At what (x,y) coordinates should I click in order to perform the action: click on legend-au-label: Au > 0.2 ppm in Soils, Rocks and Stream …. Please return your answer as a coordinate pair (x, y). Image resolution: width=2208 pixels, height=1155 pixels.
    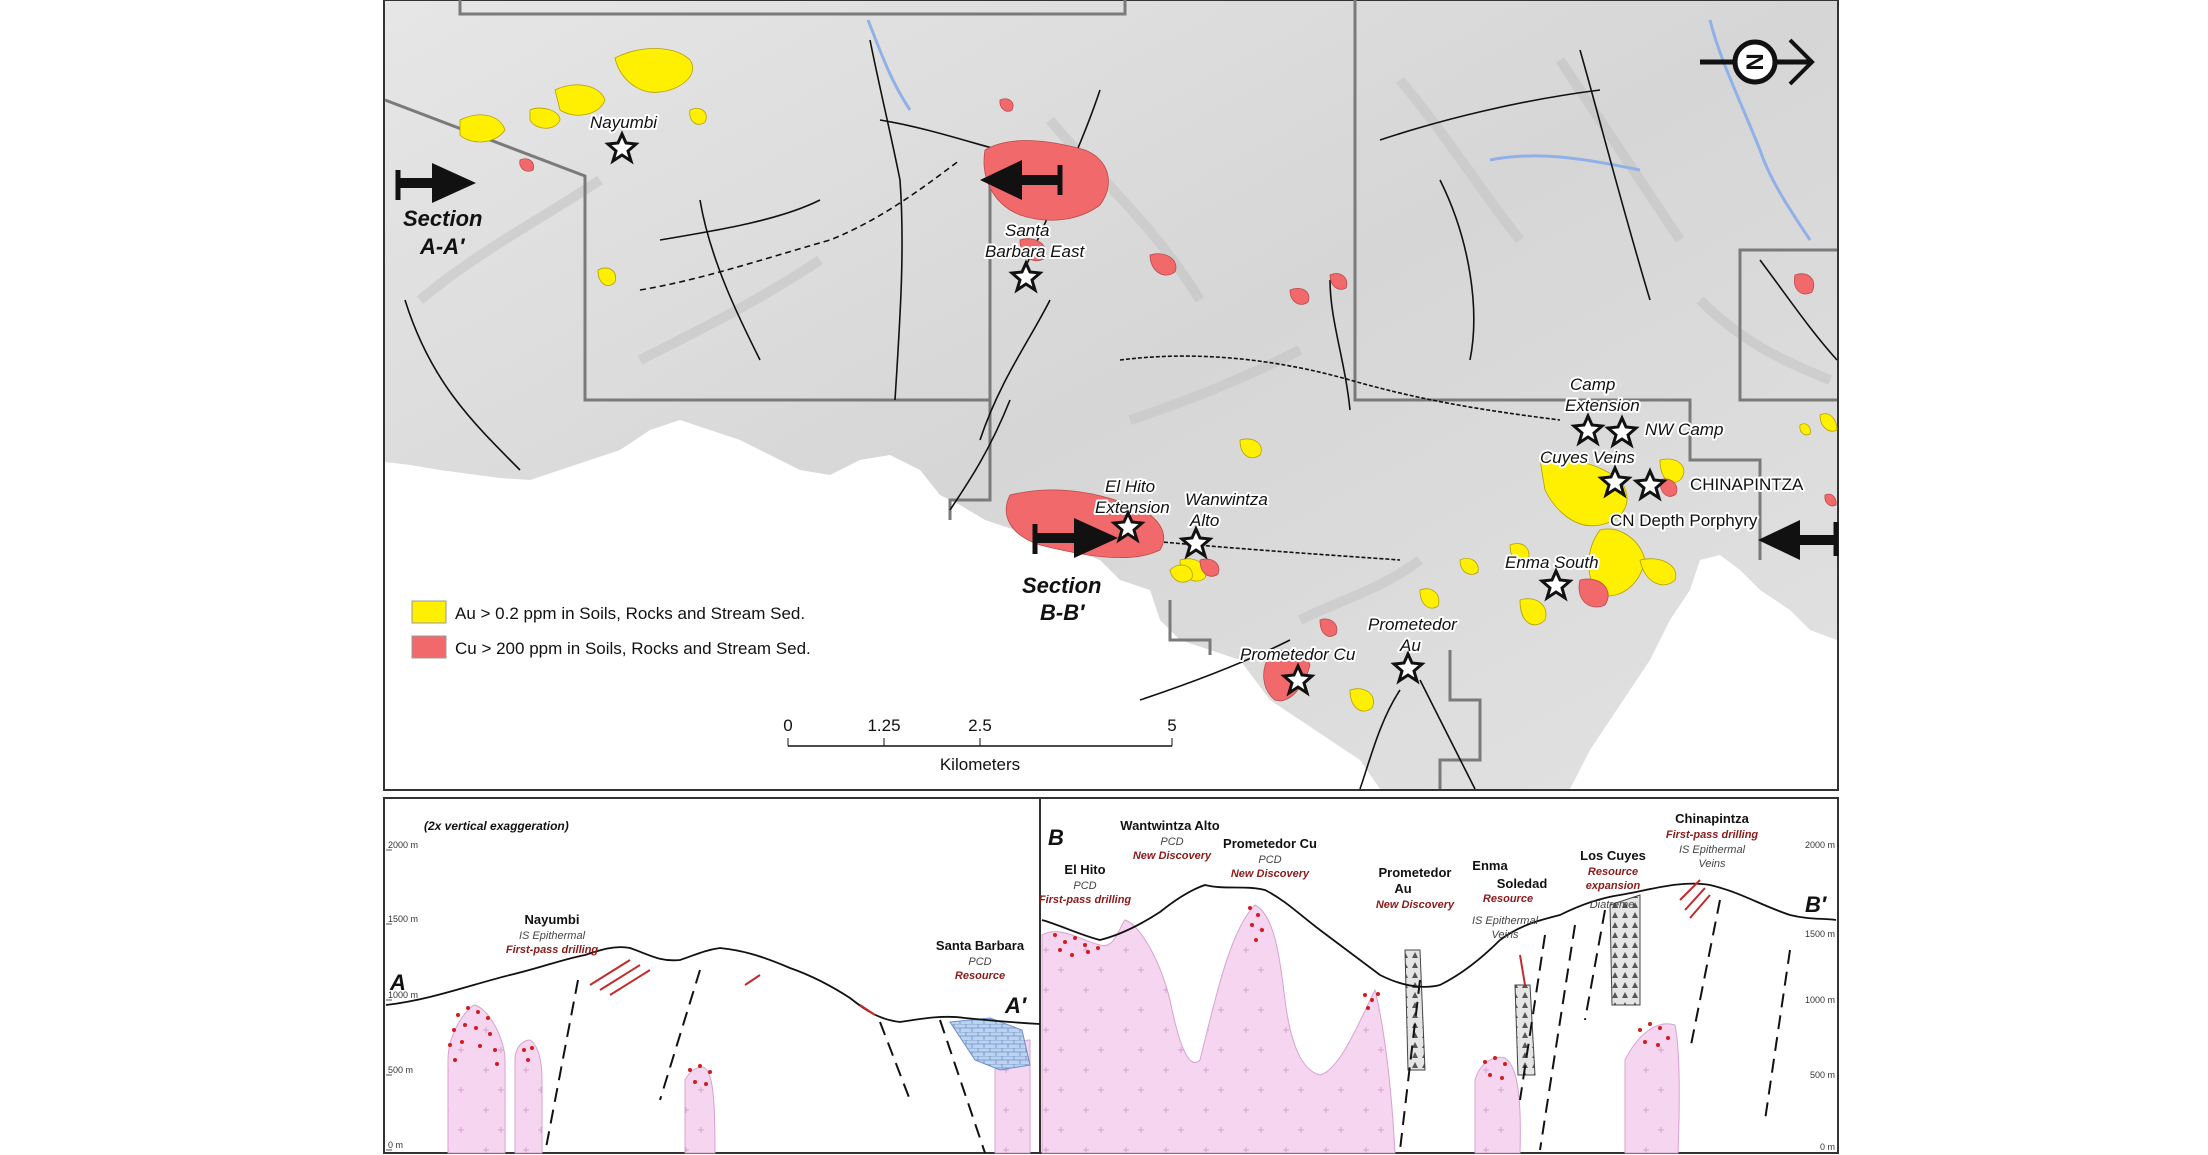
    Looking at the image, I should click on (630, 613).